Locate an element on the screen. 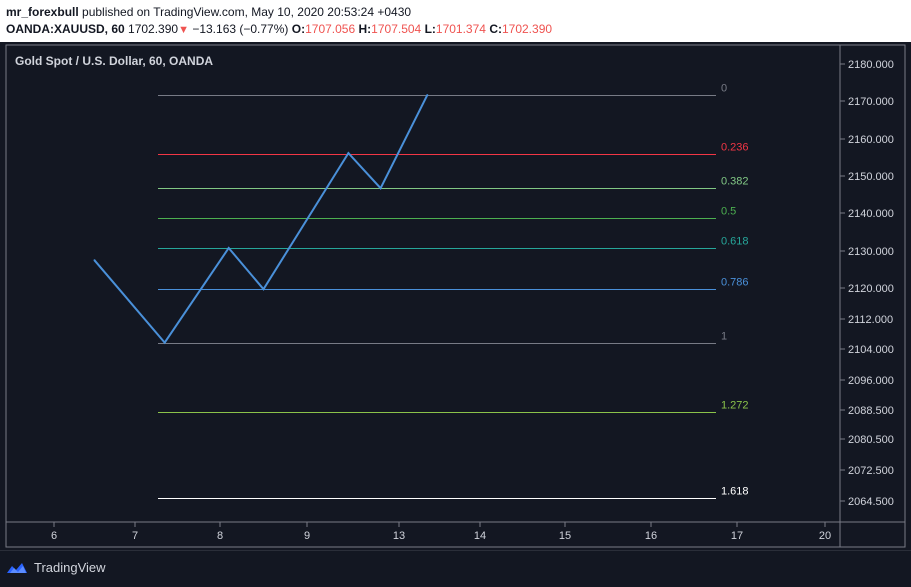 The height and width of the screenshot is (587, 911). fib-level-label: 0.236 is located at coordinates (735, 148).